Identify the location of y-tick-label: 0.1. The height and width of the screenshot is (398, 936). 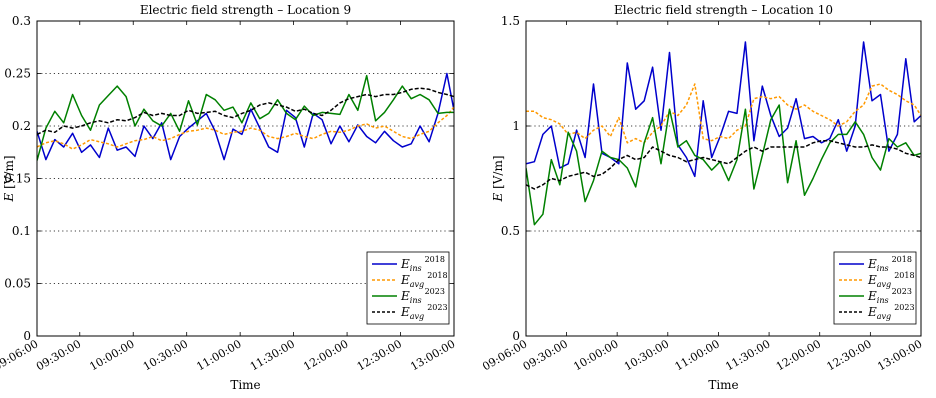
(21, 231).